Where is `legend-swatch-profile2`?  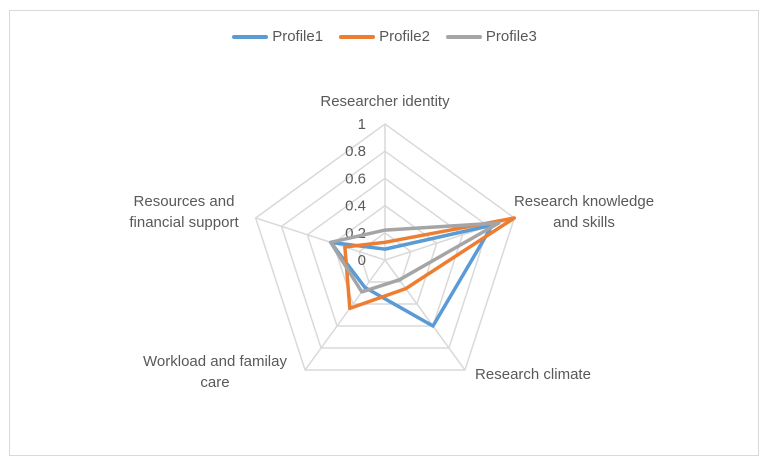
legend-swatch-profile2 is located at coordinates (357, 36).